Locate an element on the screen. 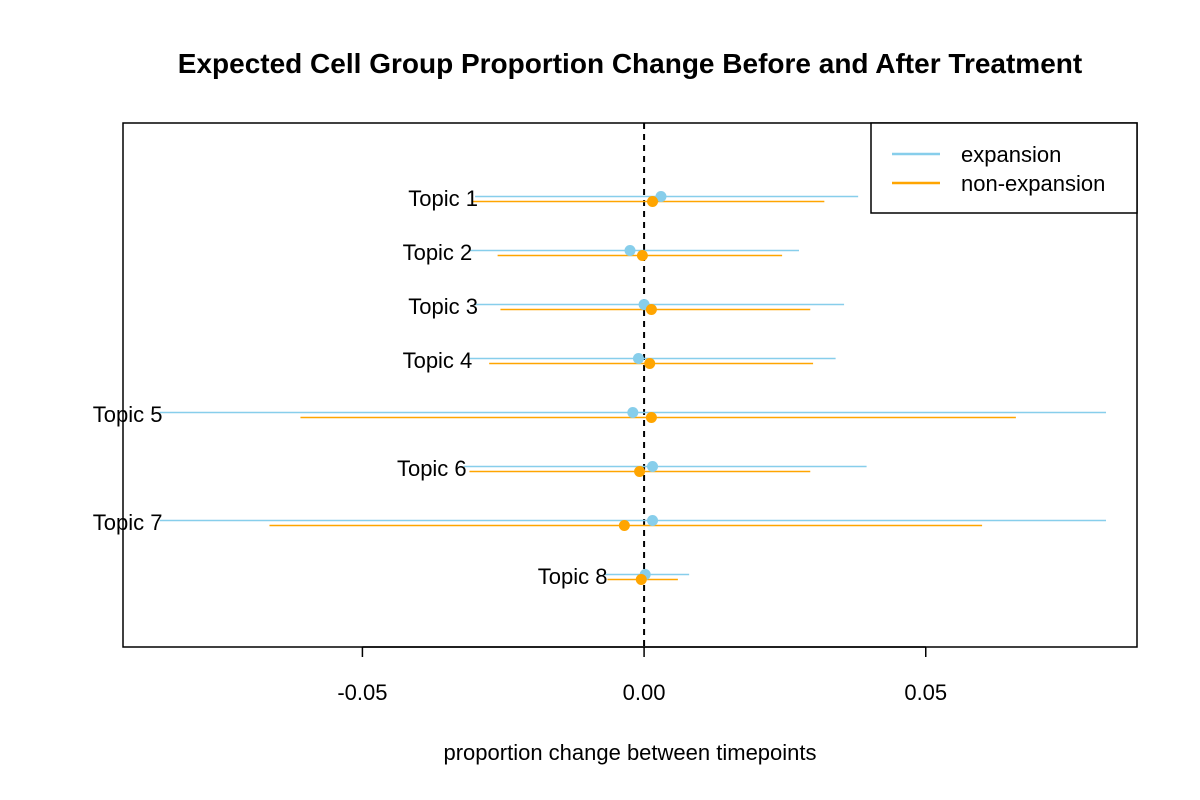 Image resolution: width=1200 pixels, height=800 pixels. topic-label: Topic 6 is located at coordinates (432, 468).